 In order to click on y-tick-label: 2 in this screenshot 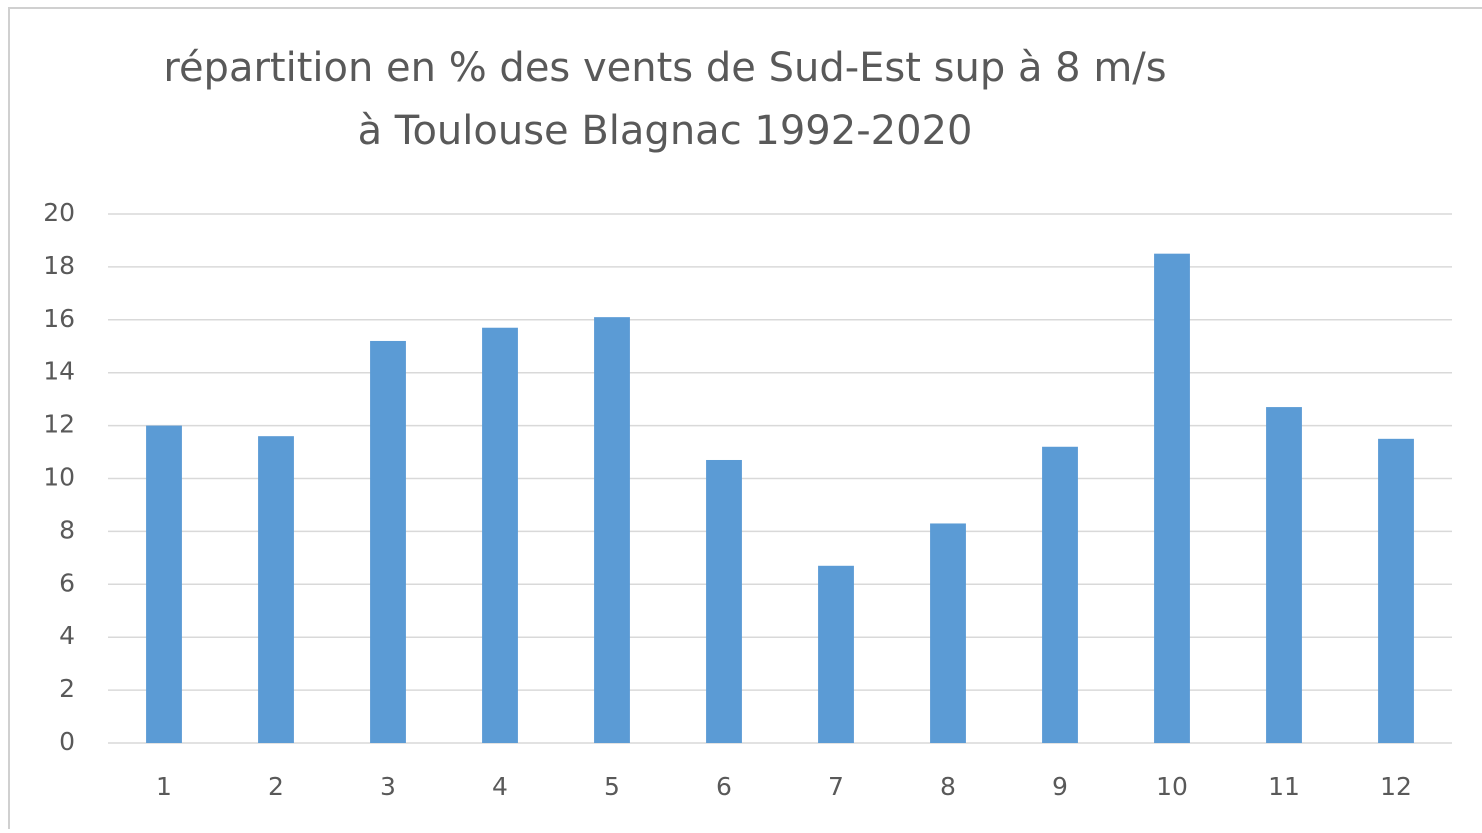, I will do `click(67, 688)`.